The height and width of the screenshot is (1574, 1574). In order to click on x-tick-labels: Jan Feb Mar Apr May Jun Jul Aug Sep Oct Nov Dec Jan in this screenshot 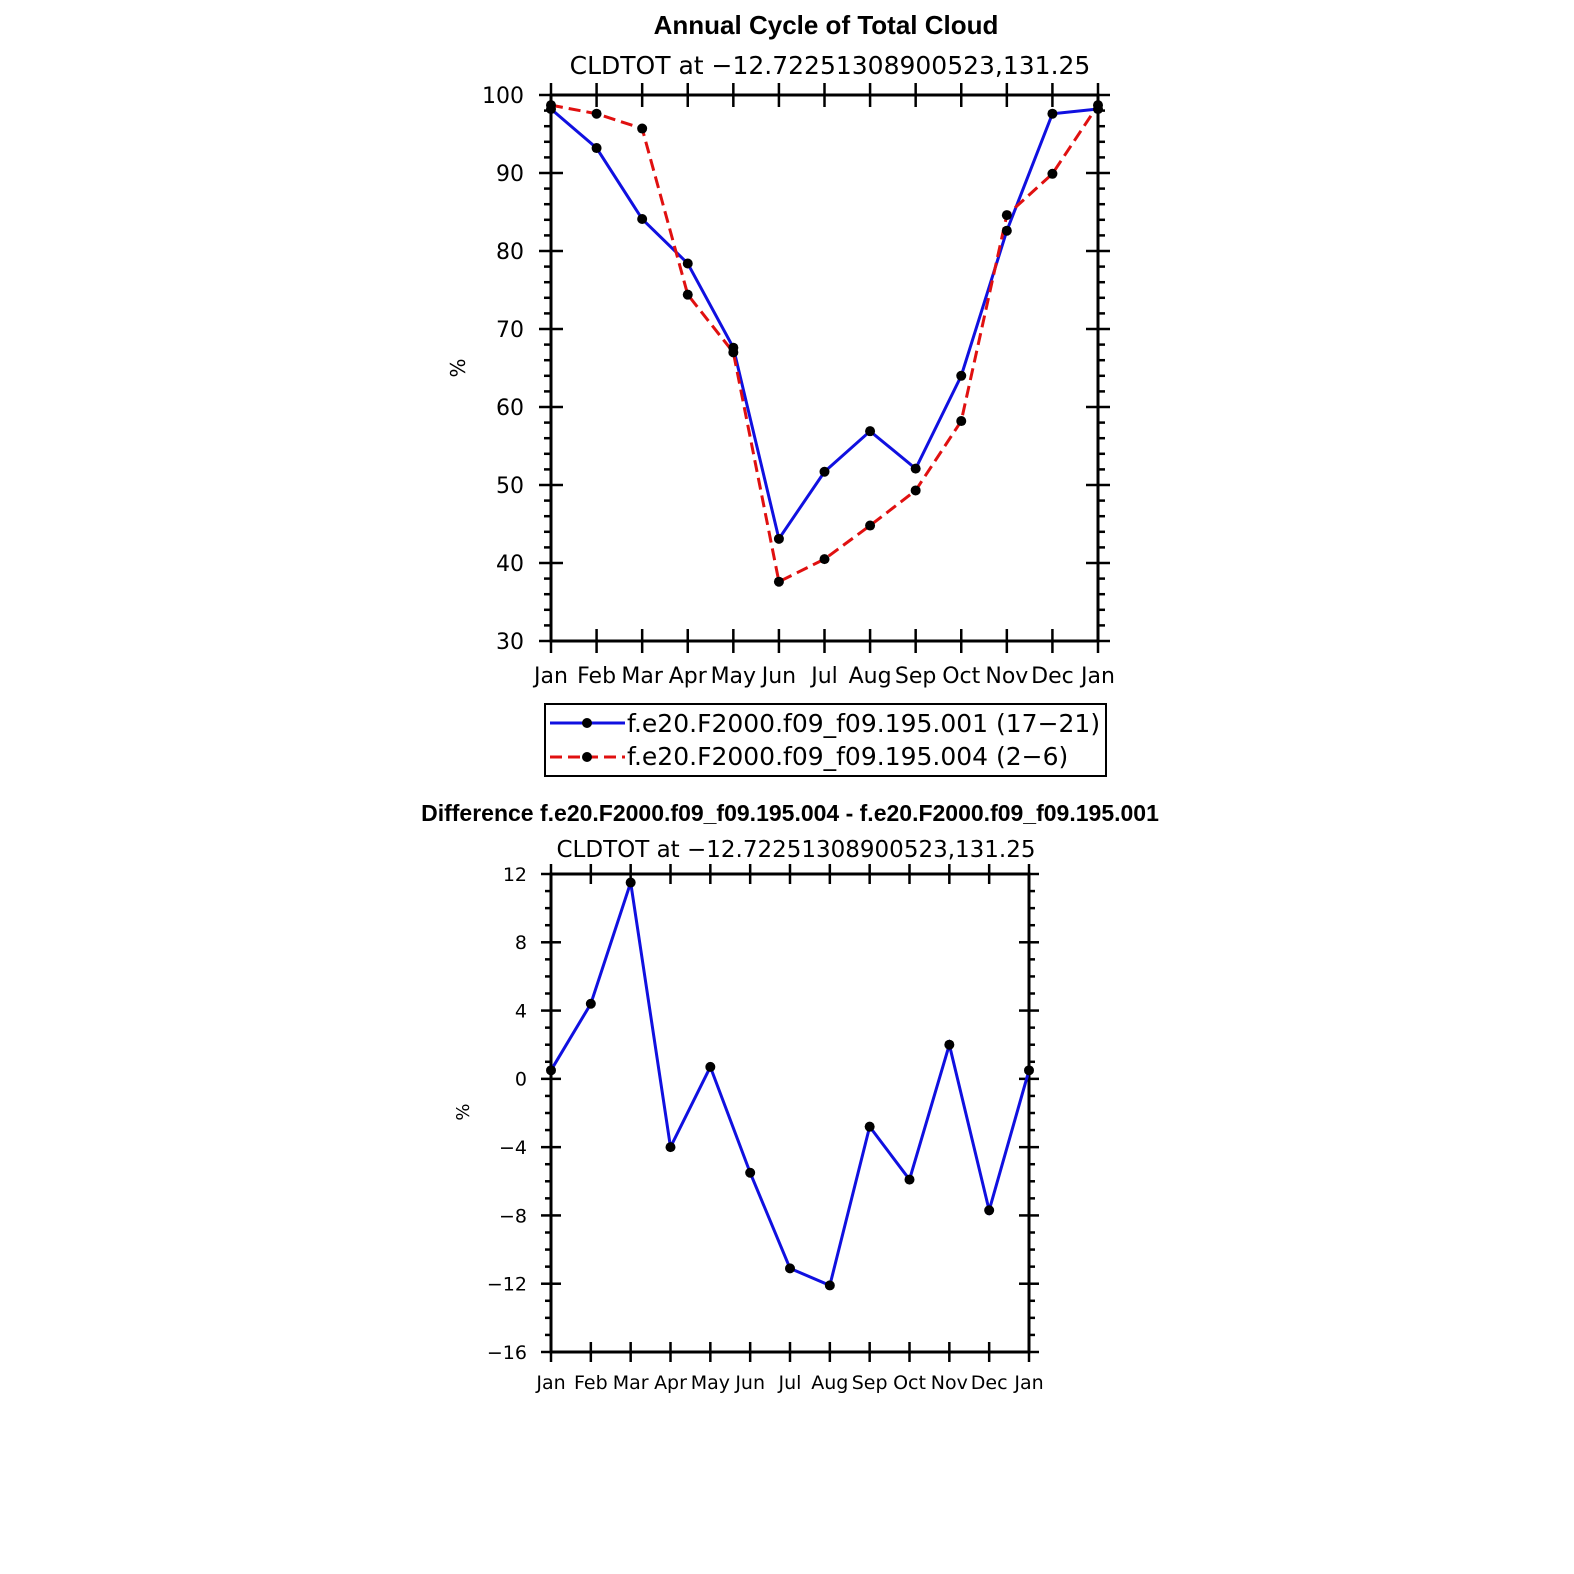, I will do `click(789, 1383)`.